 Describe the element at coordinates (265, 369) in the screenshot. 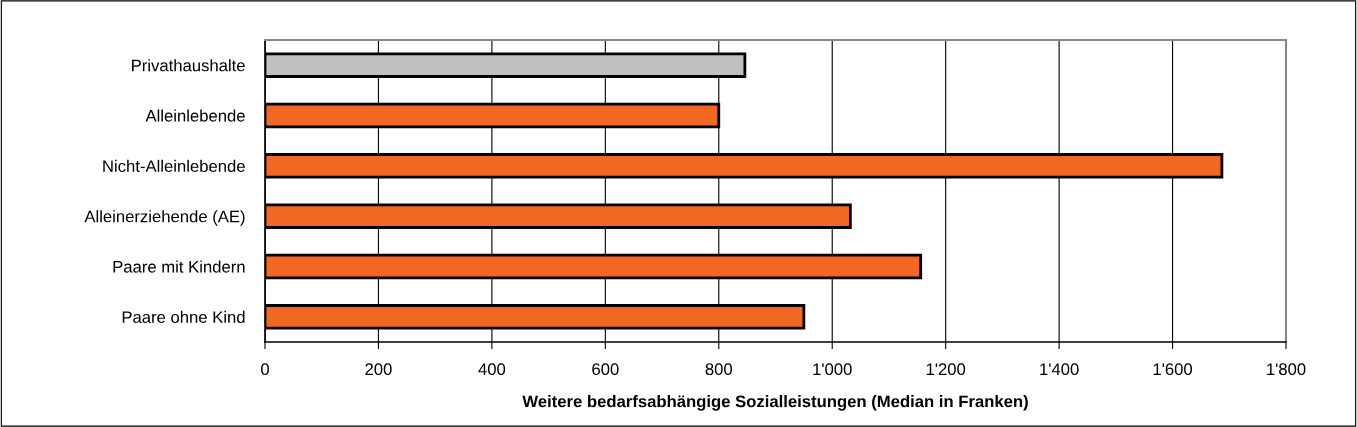

I see `x-tick-label: 0` at that location.